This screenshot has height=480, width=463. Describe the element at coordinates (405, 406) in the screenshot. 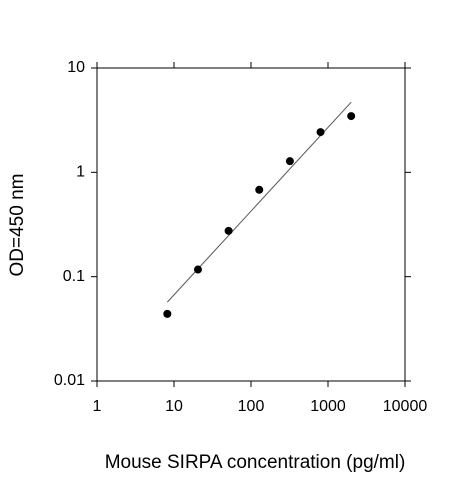

I see `x-tick-label: 10000` at that location.